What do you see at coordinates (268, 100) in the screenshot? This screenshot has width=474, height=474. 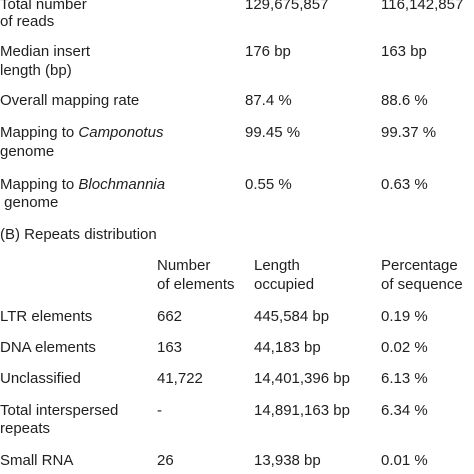 I see `table-cell: 87.4 %` at bounding box center [268, 100].